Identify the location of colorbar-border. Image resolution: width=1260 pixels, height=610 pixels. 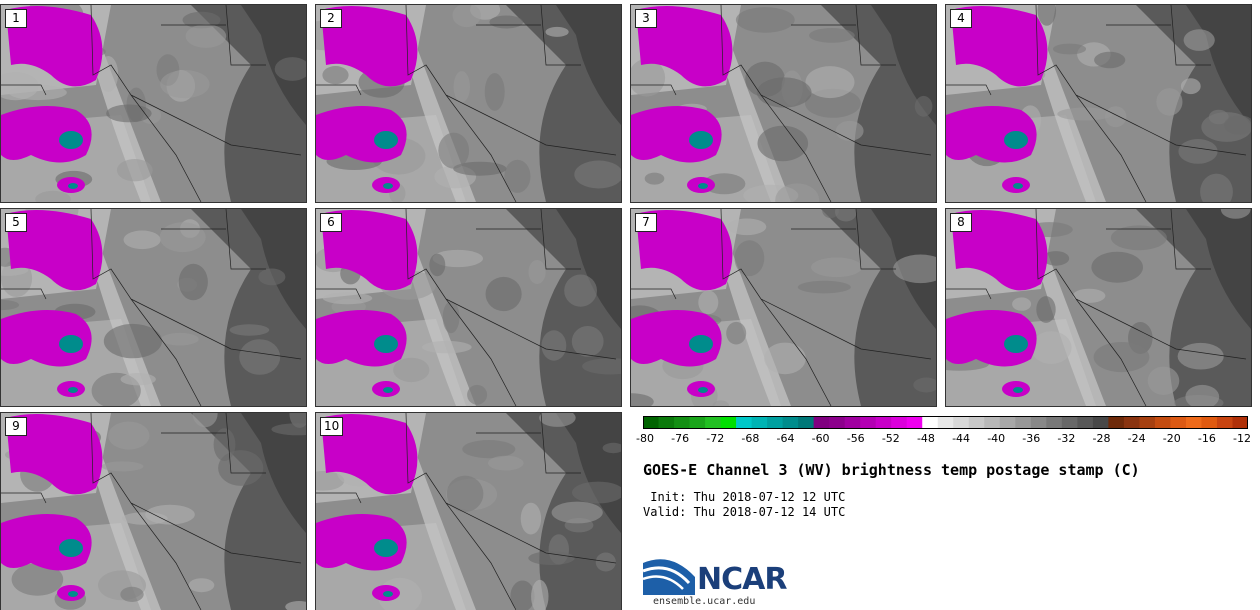
(945, 422).